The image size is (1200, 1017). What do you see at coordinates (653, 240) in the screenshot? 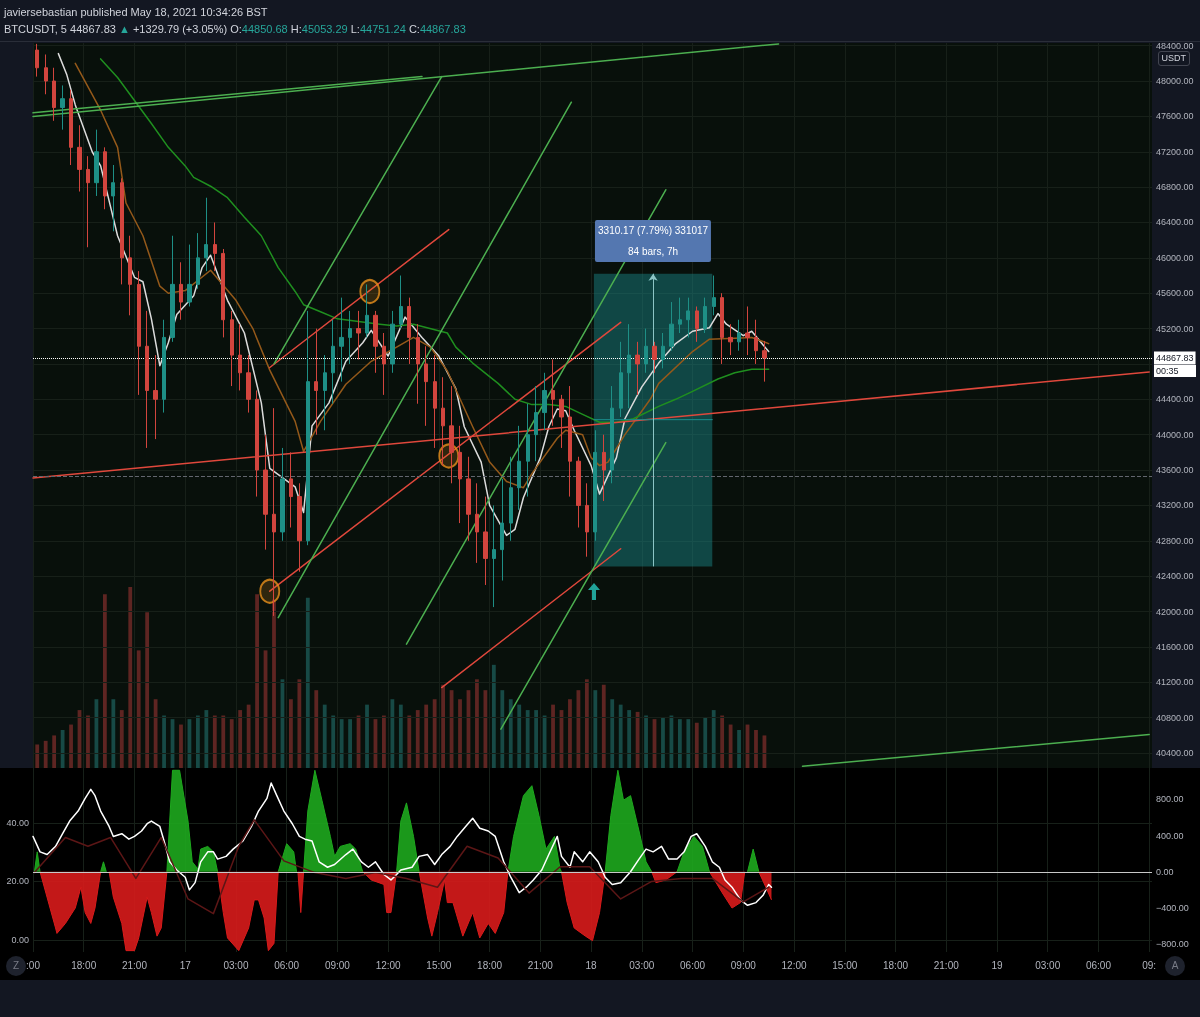
I see `label-box: 3310.17 (7.79%) 331017 84 bars, 7h` at bounding box center [653, 240].